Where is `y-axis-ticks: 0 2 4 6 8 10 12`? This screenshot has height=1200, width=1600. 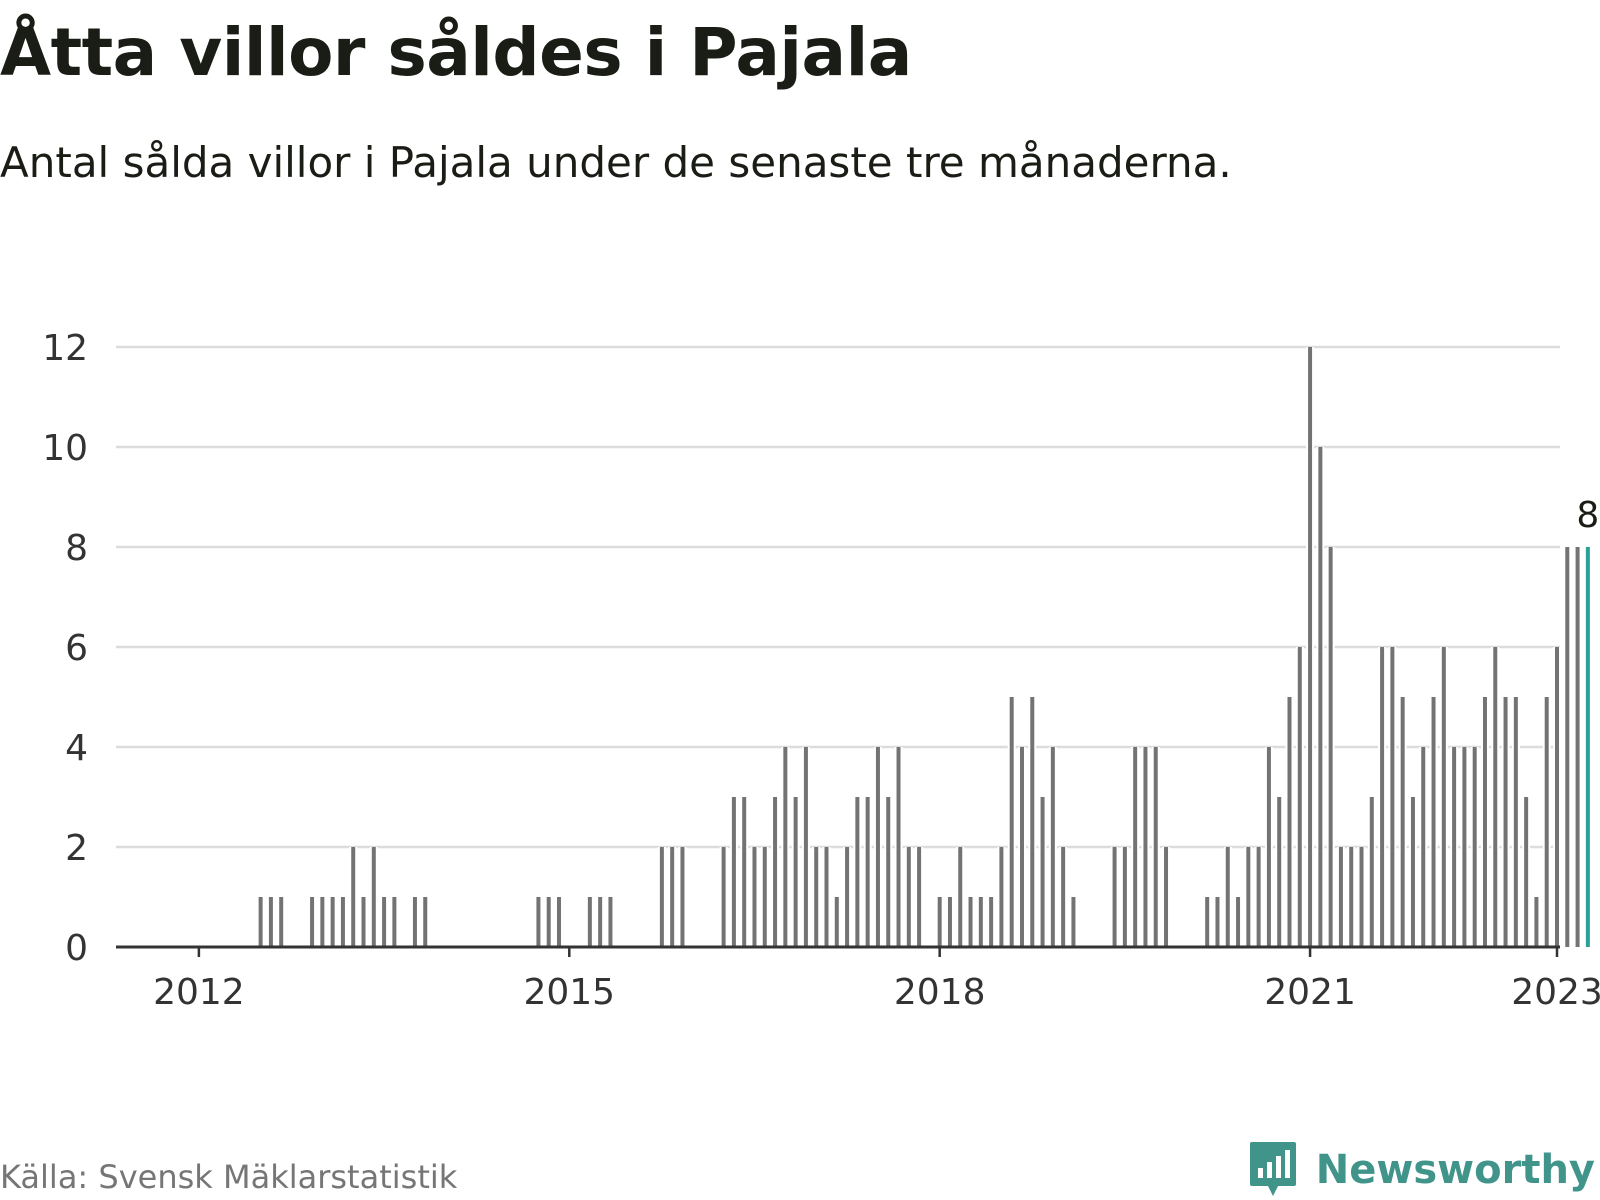
y-axis-ticks: 0 2 4 6 8 10 12 is located at coordinates (65, 648).